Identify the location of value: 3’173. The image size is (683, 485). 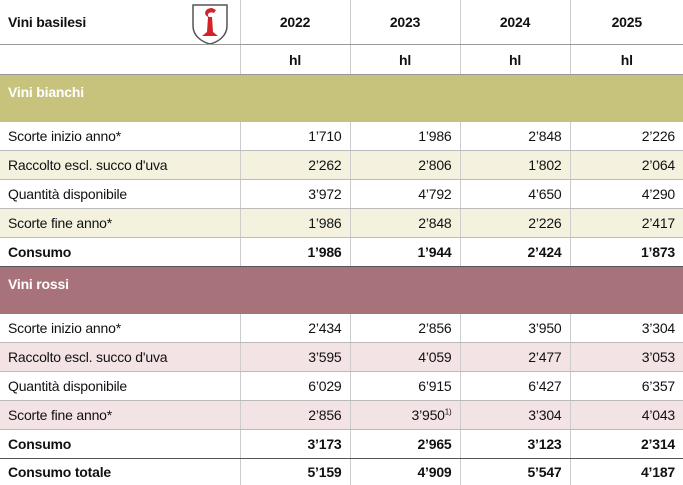
(324, 444).